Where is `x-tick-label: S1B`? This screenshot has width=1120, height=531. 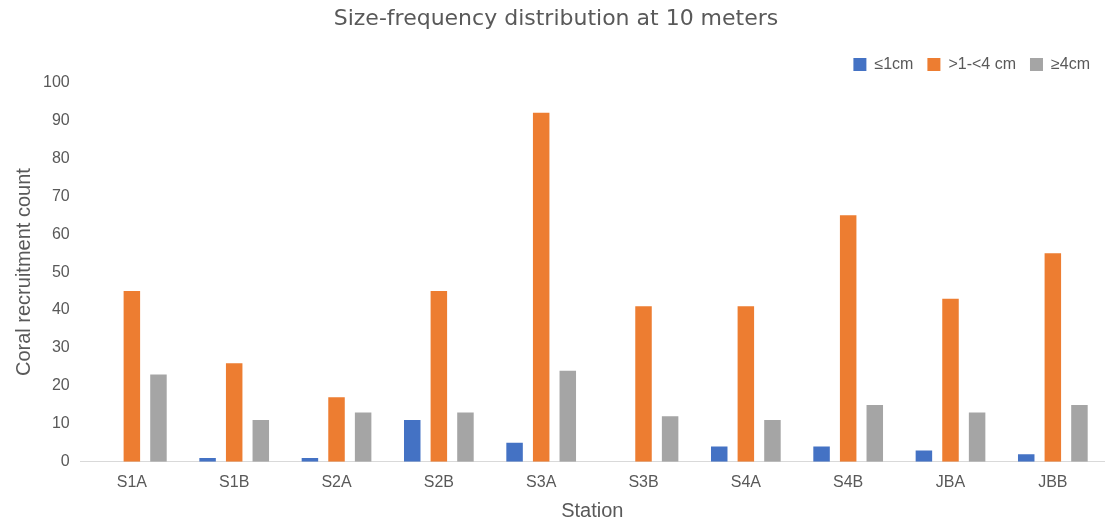 x-tick-label: S1B is located at coordinates (234, 481).